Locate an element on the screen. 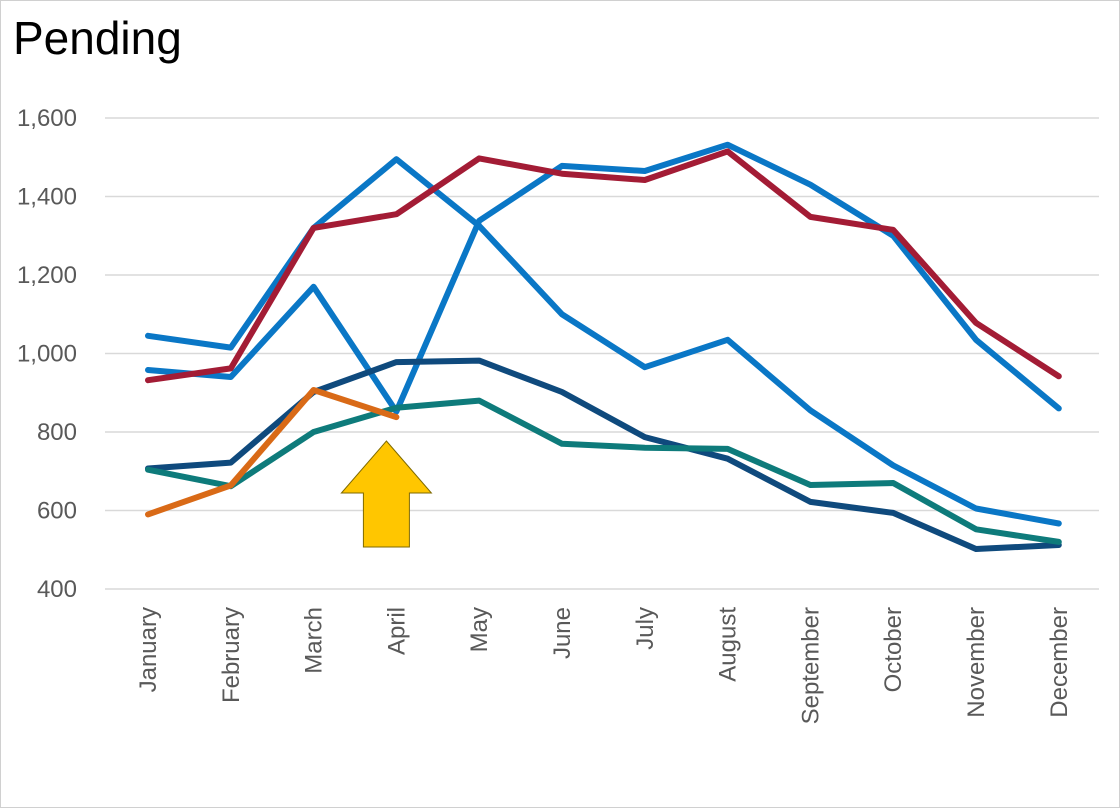  y-tick-label: 1,600 is located at coordinates (47, 118).